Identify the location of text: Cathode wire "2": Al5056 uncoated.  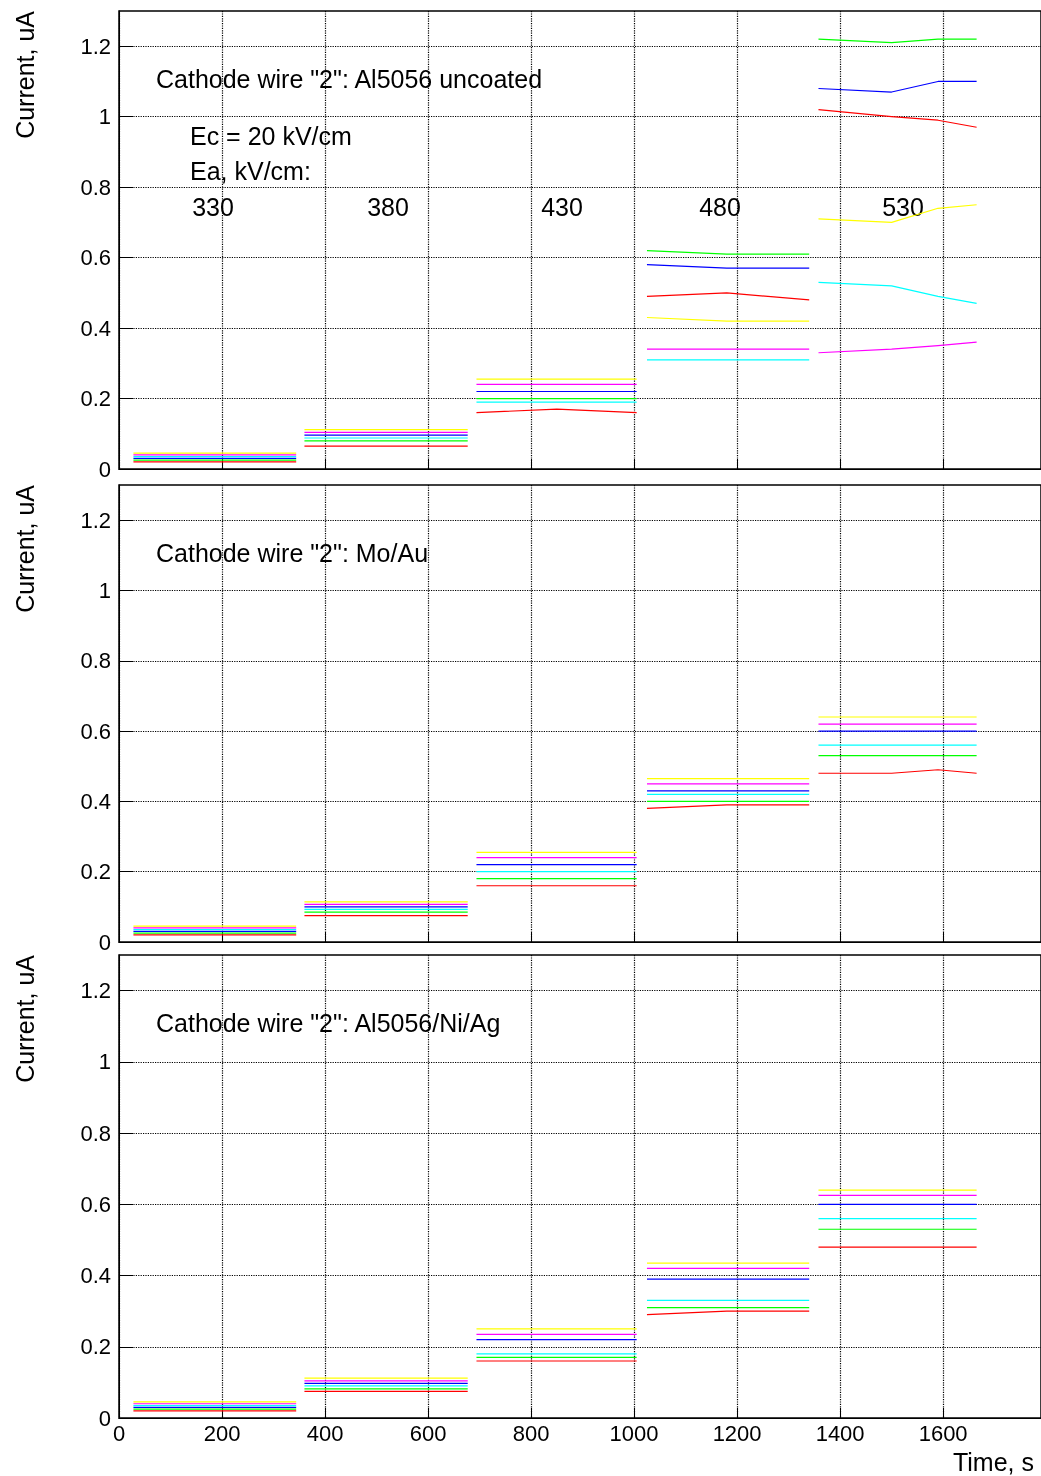
(349, 78).